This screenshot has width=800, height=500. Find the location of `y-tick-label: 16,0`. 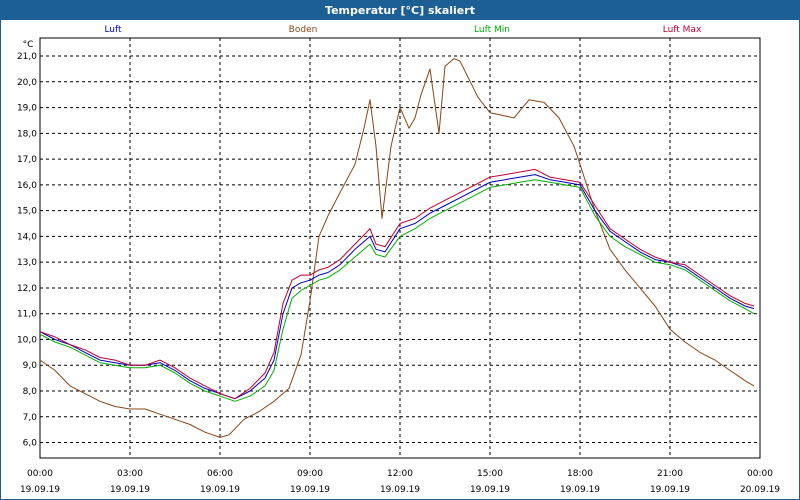

y-tick-label: 16,0 is located at coordinates (27, 186).